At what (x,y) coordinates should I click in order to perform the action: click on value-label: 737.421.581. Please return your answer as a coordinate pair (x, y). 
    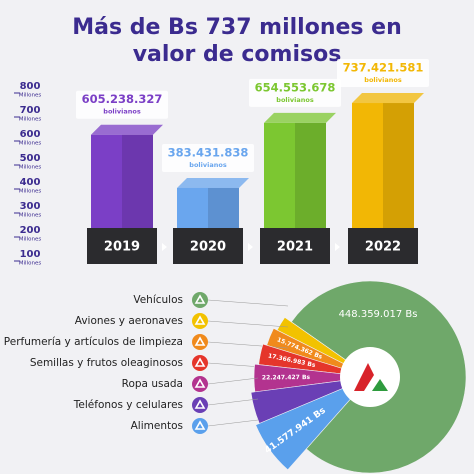
    Looking at the image, I should click on (383, 68).